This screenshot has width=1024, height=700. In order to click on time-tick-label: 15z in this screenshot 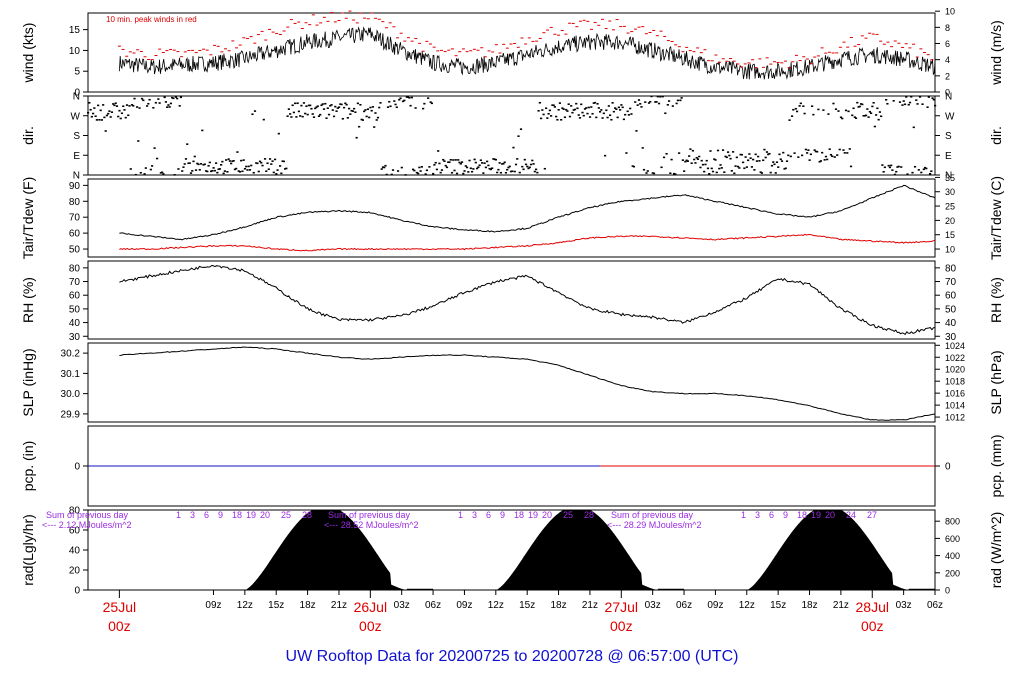, I will do `click(527, 605)`.